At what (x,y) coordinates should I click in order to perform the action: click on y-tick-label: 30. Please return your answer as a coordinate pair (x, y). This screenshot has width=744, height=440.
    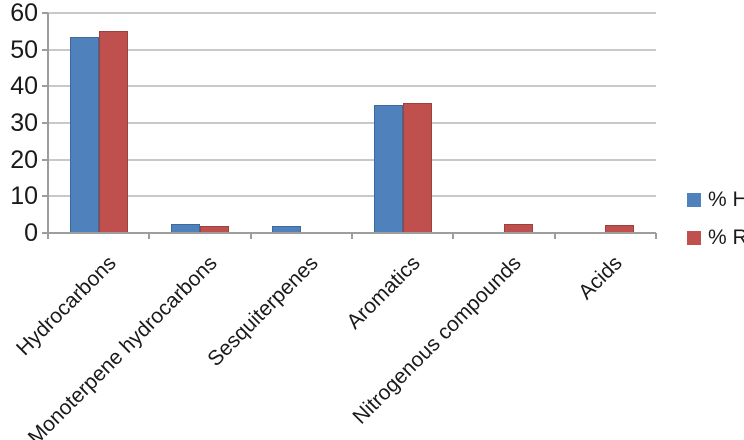
    Looking at the image, I should click on (24, 123).